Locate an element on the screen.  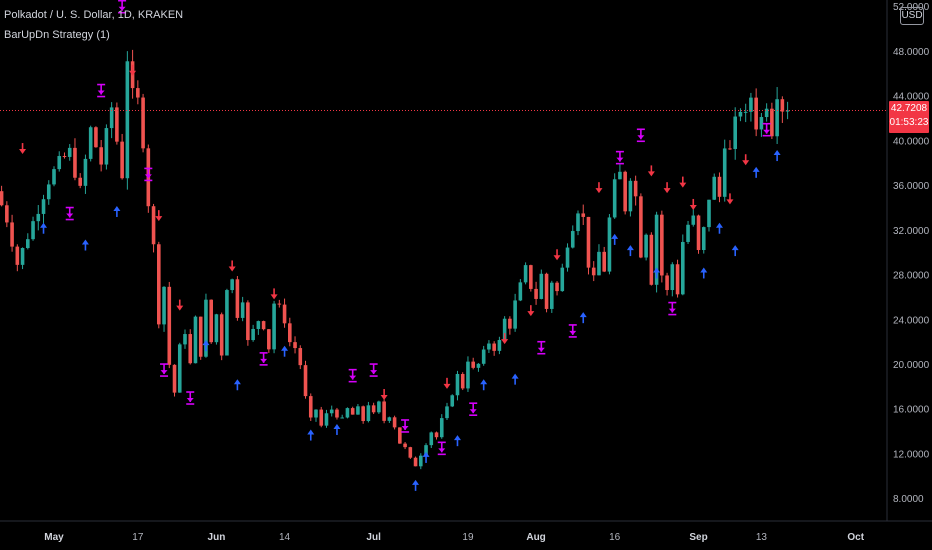
y-tick-label: 20.0000 is located at coordinates (911, 365).